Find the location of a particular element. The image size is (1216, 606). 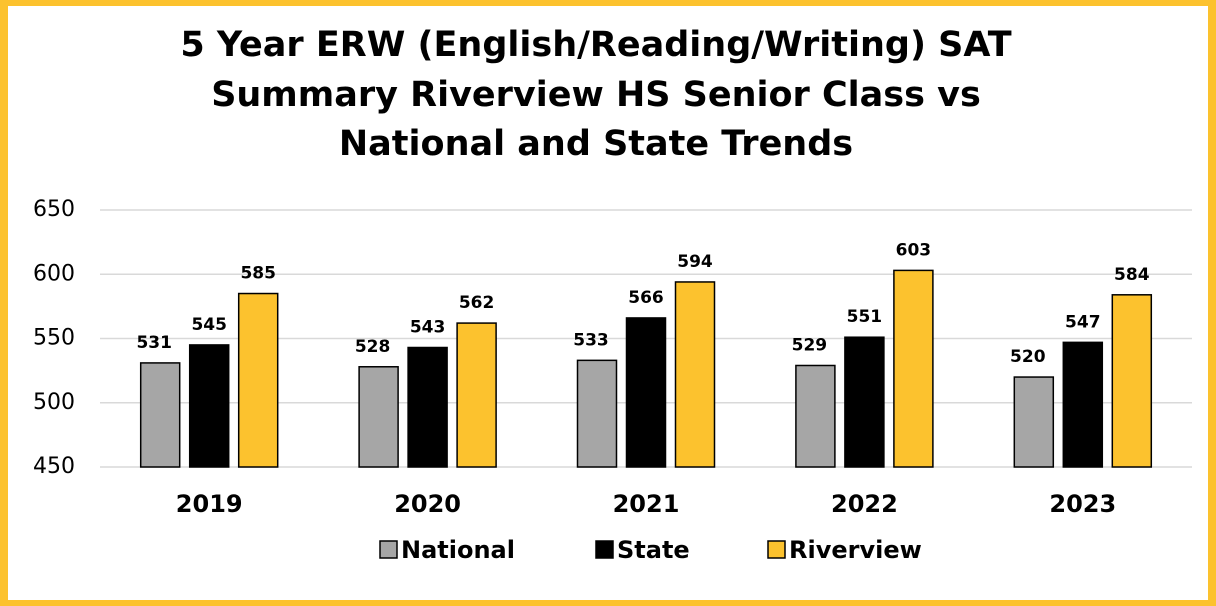

y-tick-label: 450 is located at coordinates (54, 466).